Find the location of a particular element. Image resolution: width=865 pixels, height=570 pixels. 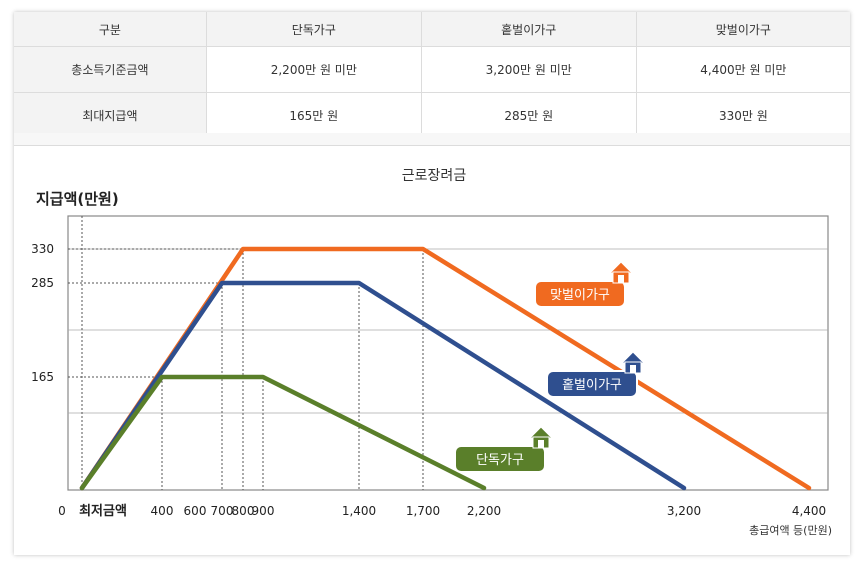

x-min-label: 최저금액 is located at coordinates (103, 511).